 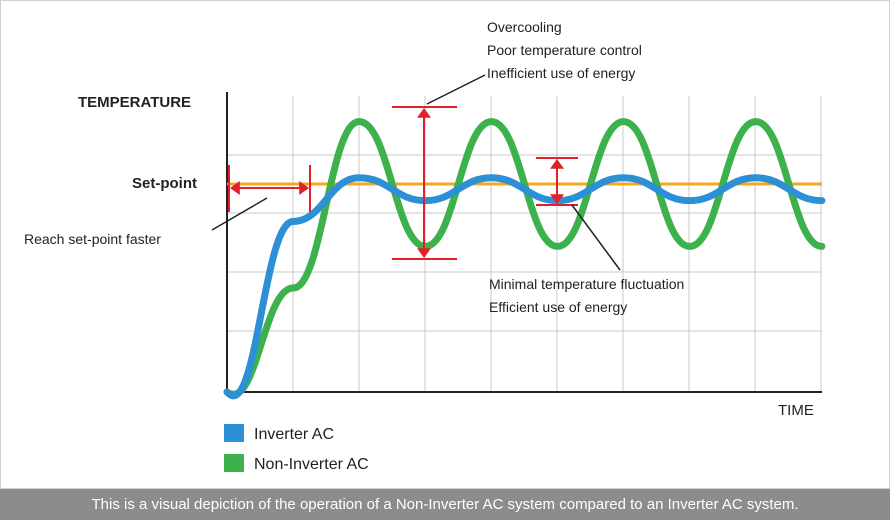 What do you see at coordinates (234, 463) in the screenshot?
I see `legend-swatch-non-inverter-ac` at bounding box center [234, 463].